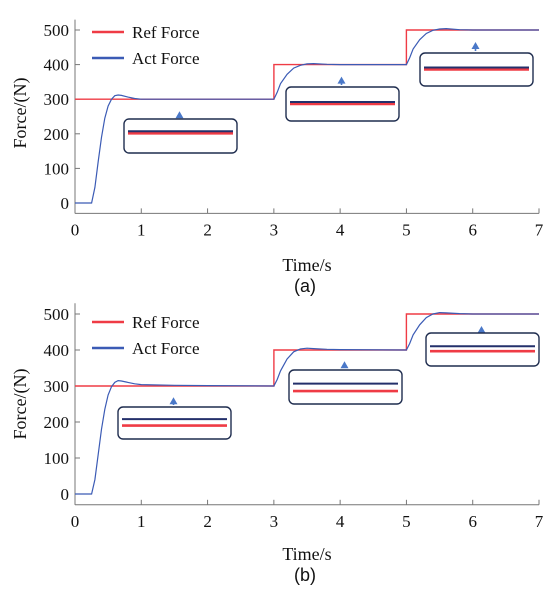 Image resolution: width=550 pixels, height=596 pixels. What do you see at coordinates (305, 575) in the screenshot?
I see `panel-caption: (b)` at bounding box center [305, 575].